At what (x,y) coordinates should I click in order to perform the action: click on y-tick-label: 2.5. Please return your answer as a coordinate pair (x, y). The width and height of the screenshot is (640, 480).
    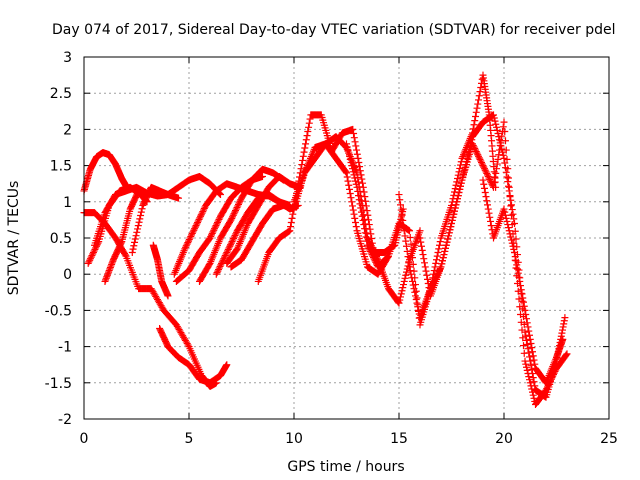
    Looking at the image, I should click on (61, 94).